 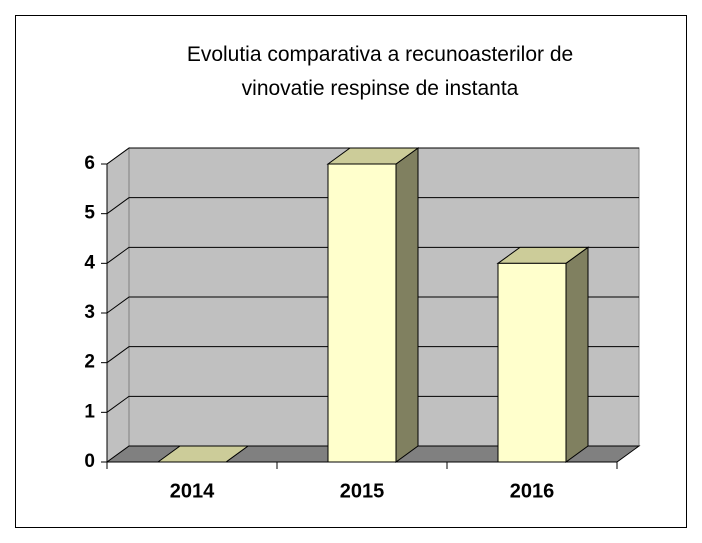 I want to click on bar-top, so click(x=203, y=454).